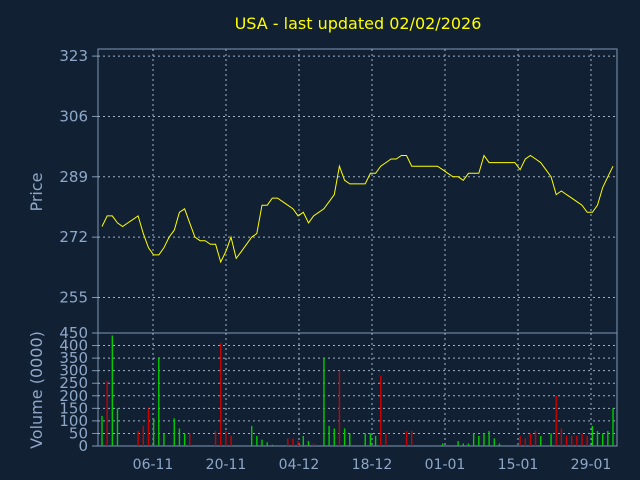  Describe the element at coordinates (73, 298) in the screenshot. I see `price-y-tick-label: 255` at that location.